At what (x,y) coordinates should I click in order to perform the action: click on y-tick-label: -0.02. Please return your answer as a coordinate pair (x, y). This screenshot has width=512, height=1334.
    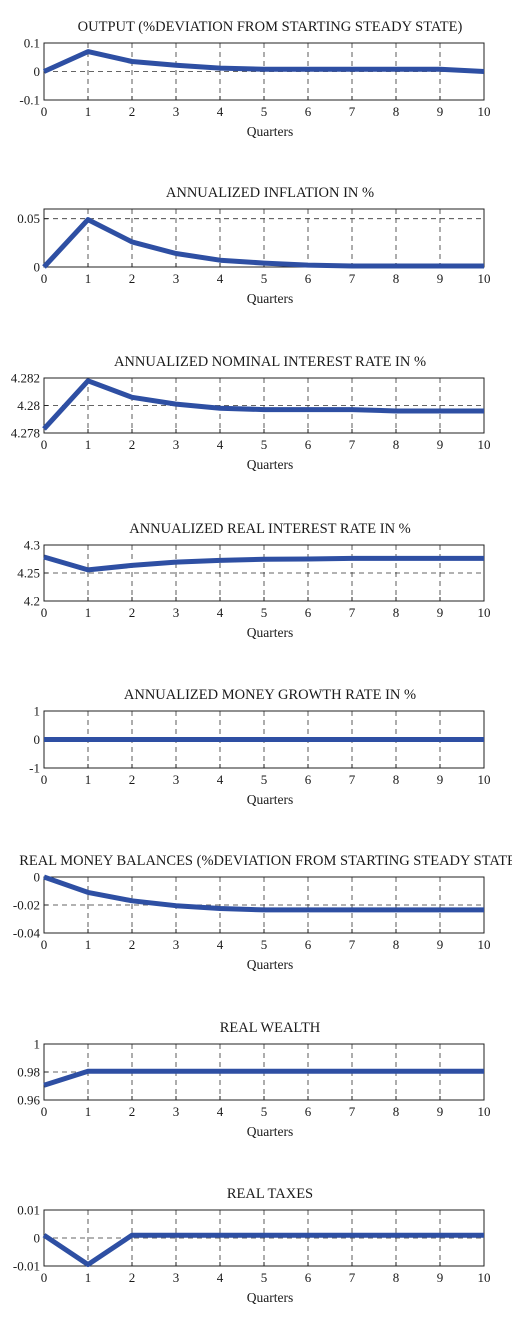
    Looking at the image, I should click on (26, 905).